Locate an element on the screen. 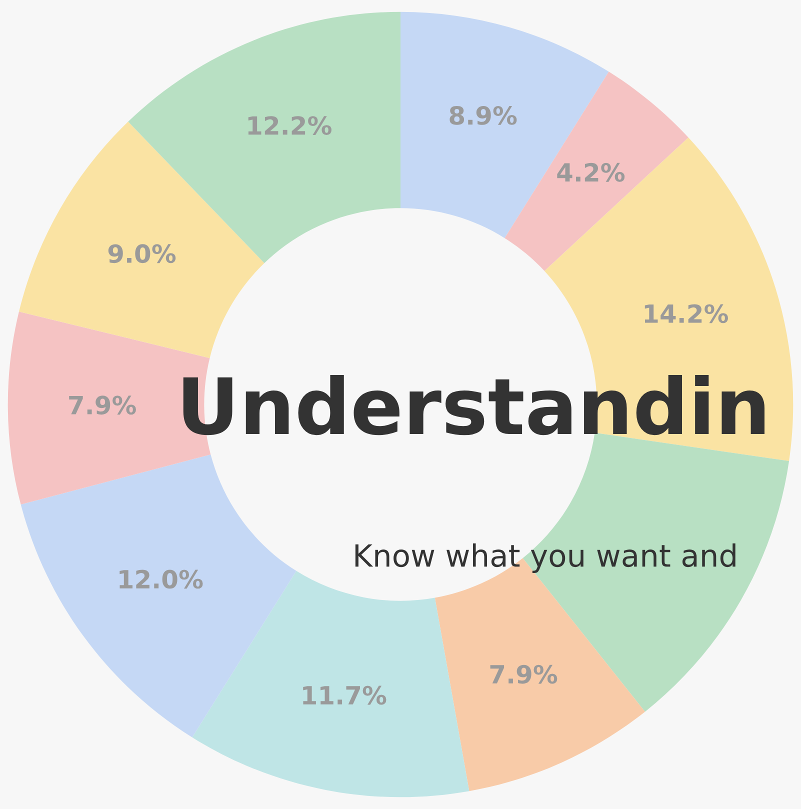  data-label: 12.2% is located at coordinates (290, 125).